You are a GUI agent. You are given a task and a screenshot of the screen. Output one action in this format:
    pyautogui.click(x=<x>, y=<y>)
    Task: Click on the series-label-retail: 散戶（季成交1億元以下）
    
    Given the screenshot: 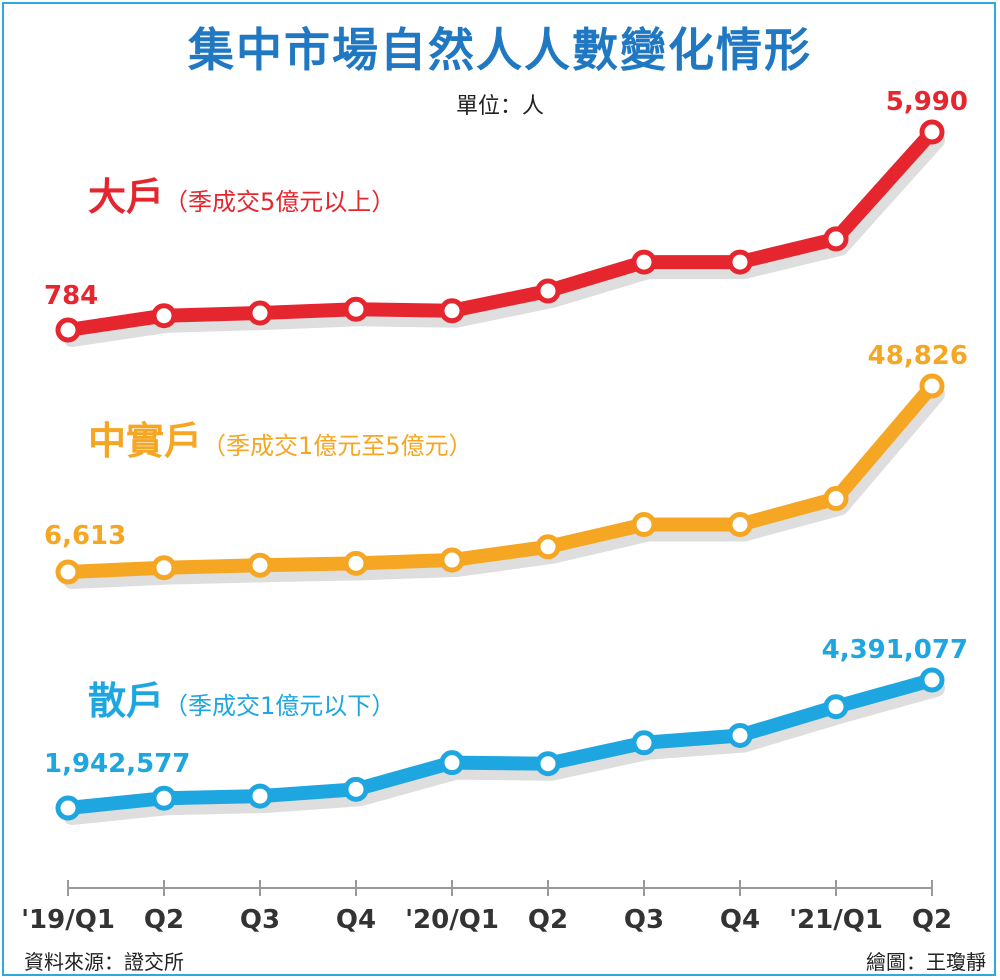 What is the action you would take?
    pyautogui.click(x=241, y=697)
    